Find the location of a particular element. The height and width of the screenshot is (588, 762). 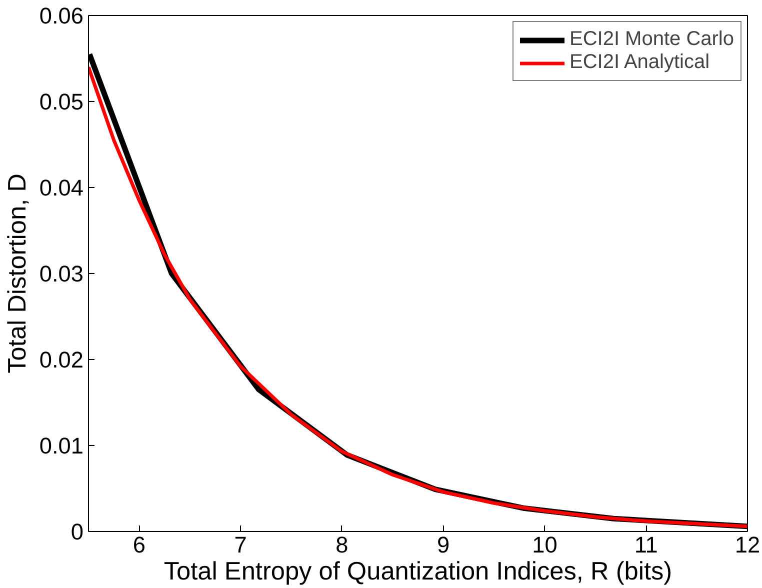

y-axis-title: Total Distortion, D is located at coordinates (17, 274).